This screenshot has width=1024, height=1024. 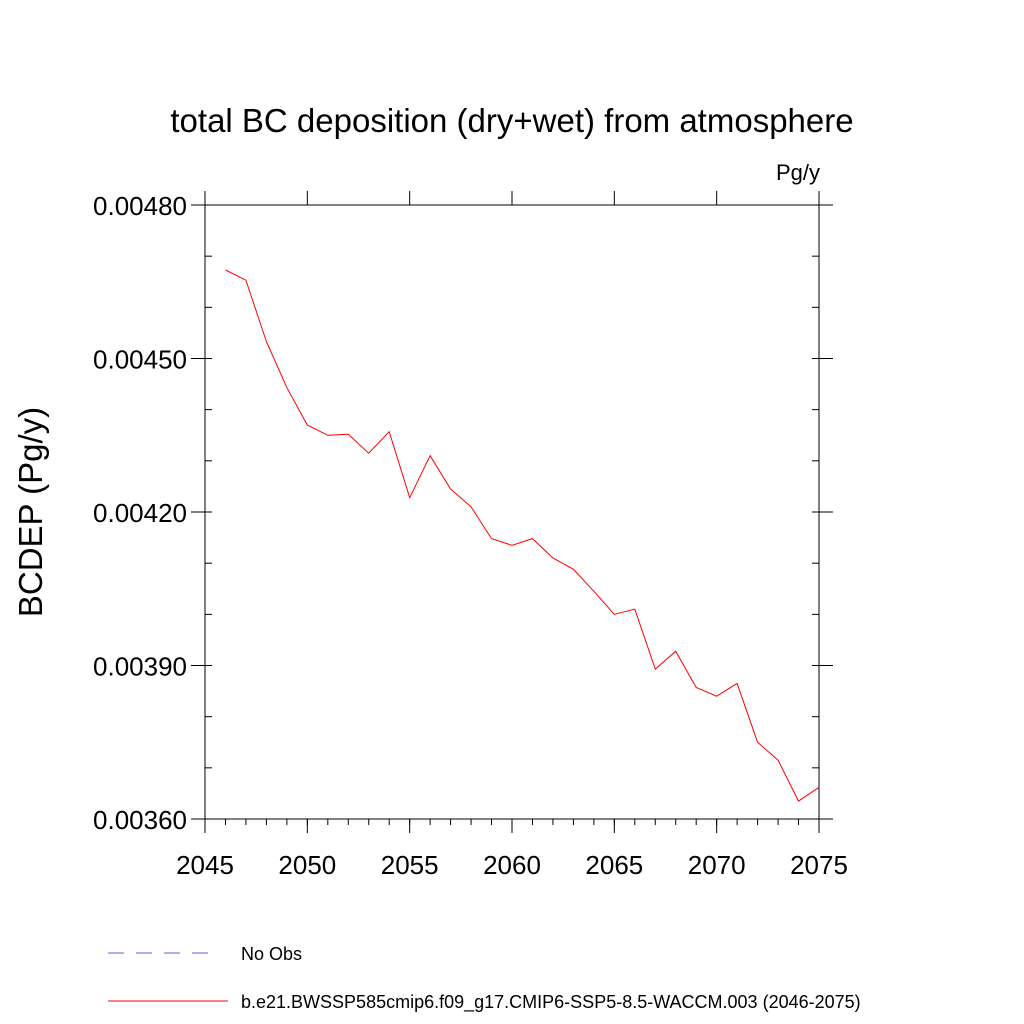 What do you see at coordinates (30, 512) in the screenshot?
I see `y-axis-label: BCDEP (Pg/y)` at bounding box center [30, 512].